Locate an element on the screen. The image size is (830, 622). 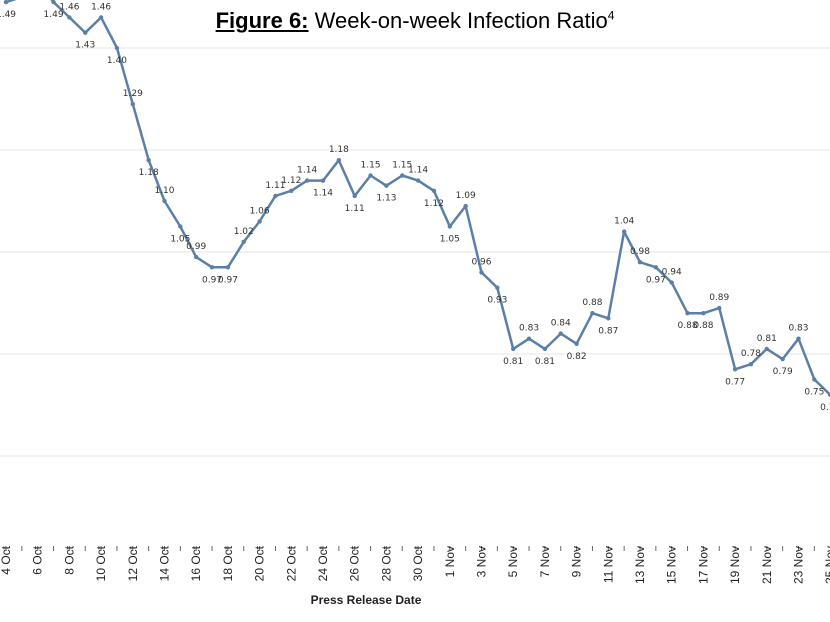
x-tick-label: 15 Nov is located at coordinates (672, 565).